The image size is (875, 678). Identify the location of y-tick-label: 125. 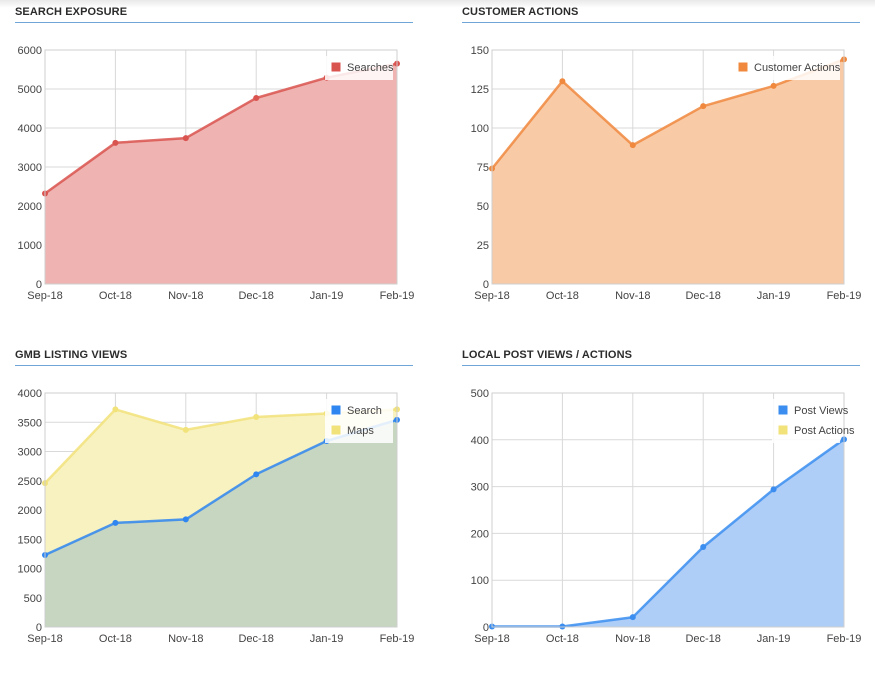
(480, 90).